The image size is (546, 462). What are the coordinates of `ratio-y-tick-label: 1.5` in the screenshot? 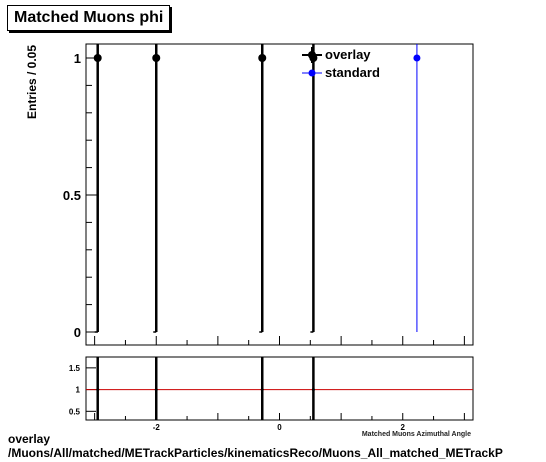 It's located at (75, 368).